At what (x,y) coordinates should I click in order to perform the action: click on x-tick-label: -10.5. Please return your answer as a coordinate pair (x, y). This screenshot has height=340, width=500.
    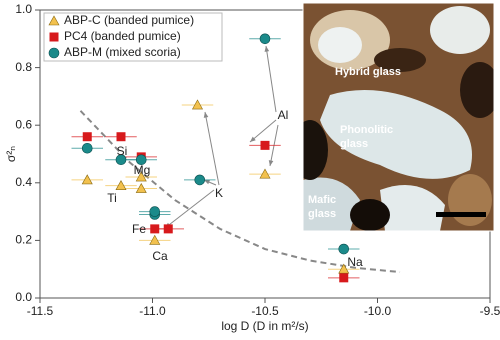
    Looking at the image, I should click on (265, 311).